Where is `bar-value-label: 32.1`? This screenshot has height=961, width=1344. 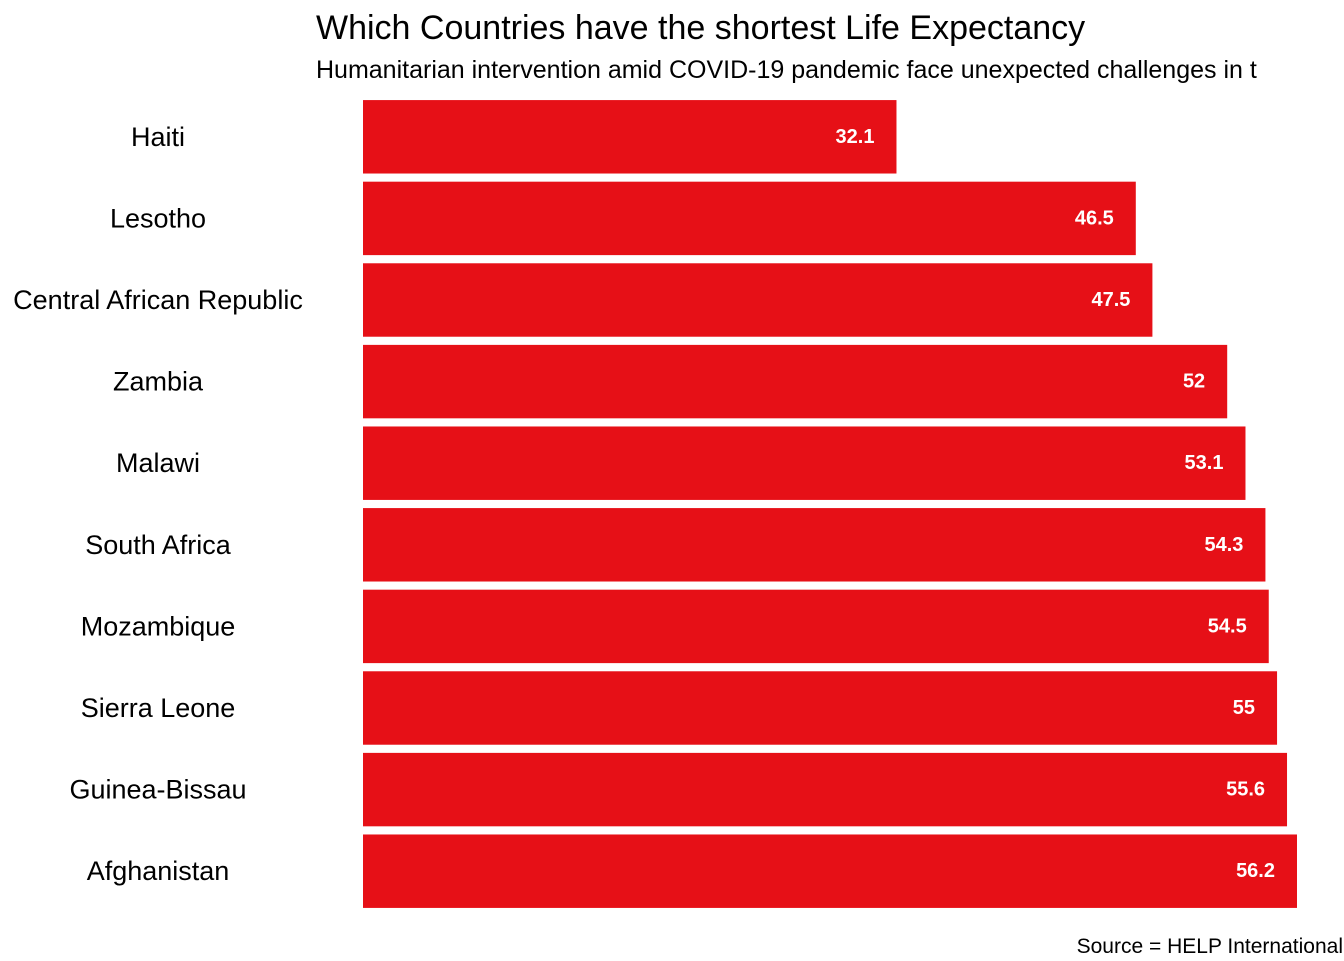 bar-value-label: 32.1 is located at coordinates (855, 137).